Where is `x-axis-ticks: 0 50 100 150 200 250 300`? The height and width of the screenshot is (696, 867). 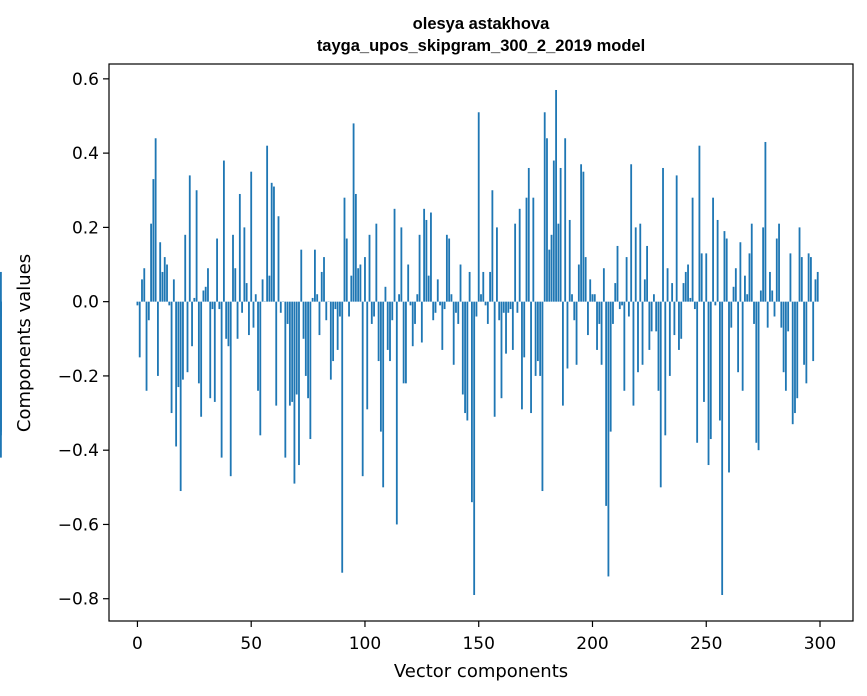
x-axis-ticks: 0 50 100 150 200 250 300 is located at coordinates (484, 637).